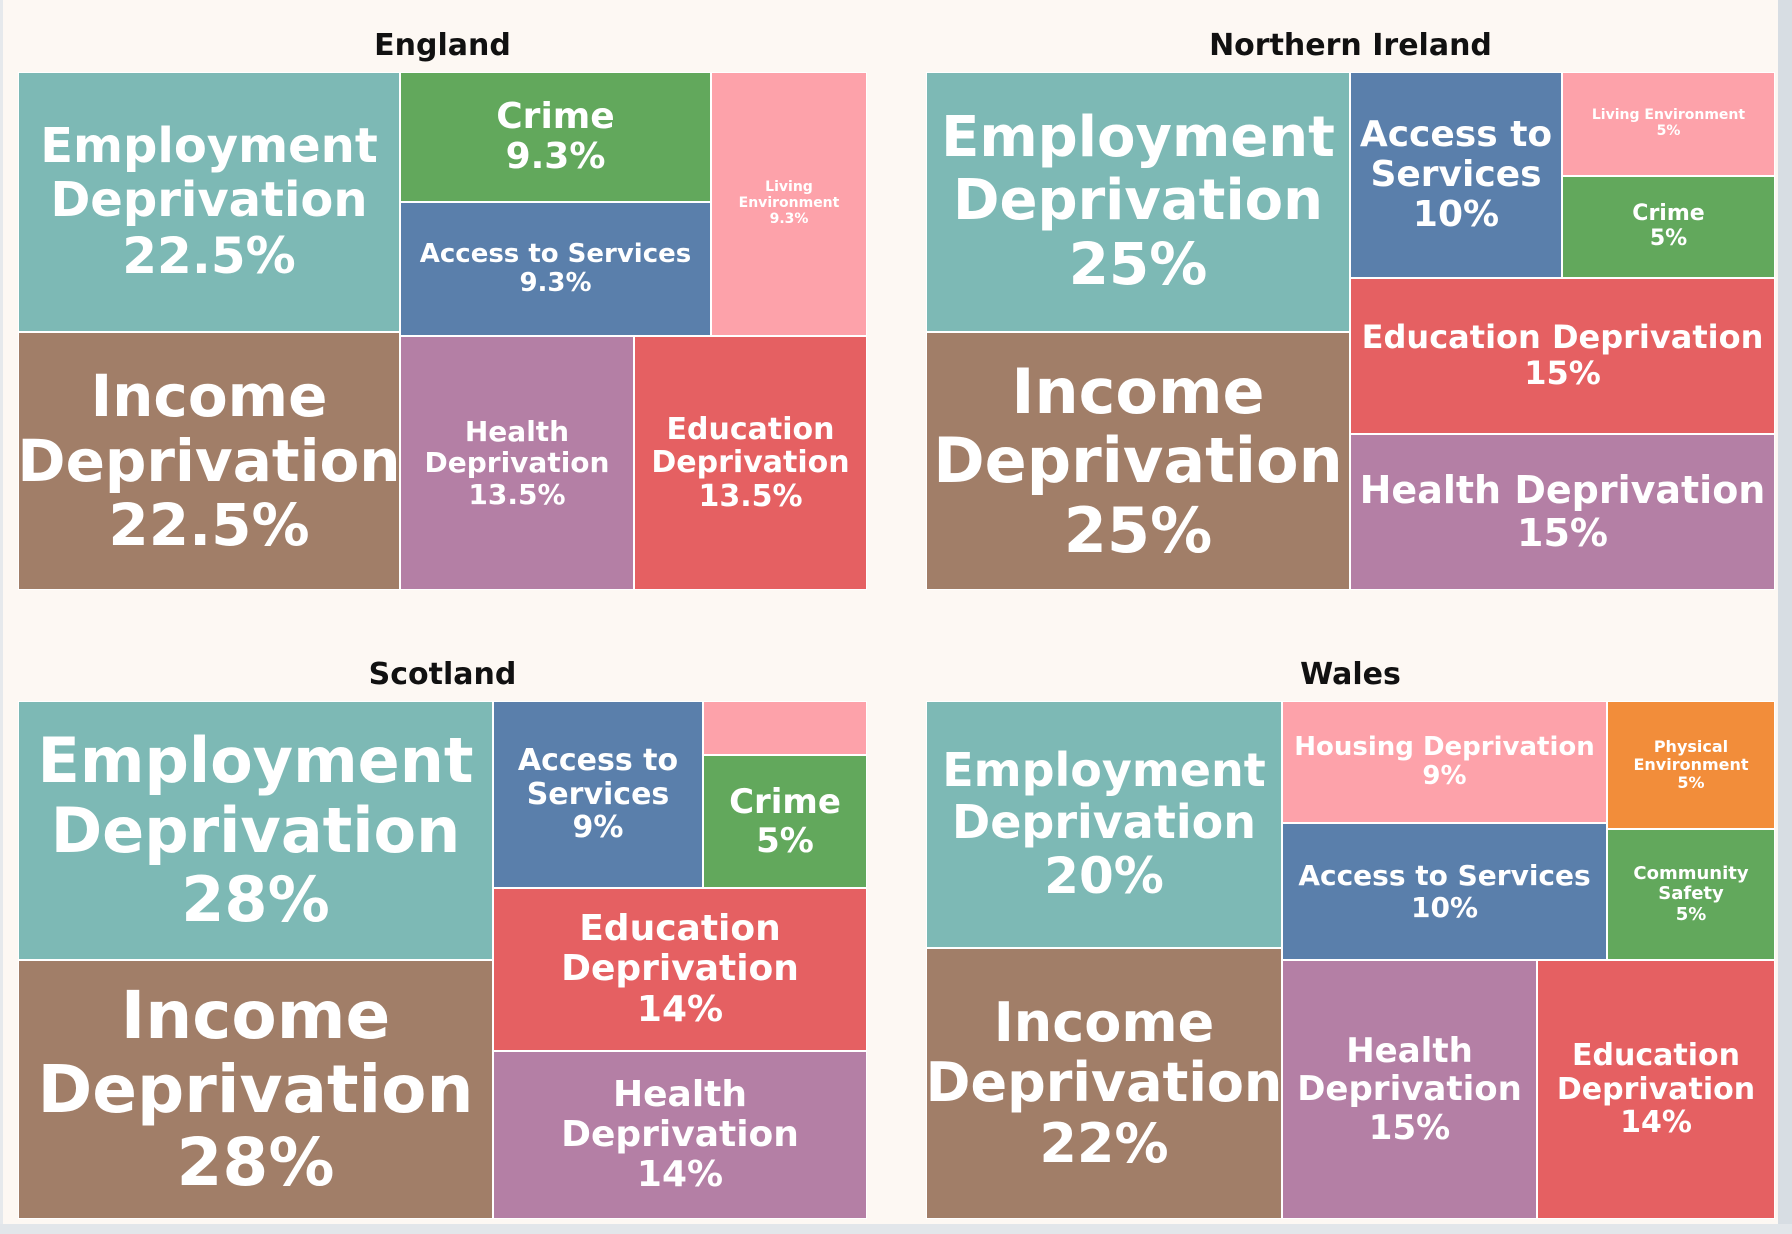 This screenshot has width=1792, height=1234. What do you see at coordinates (442, 45) in the screenshot?
I see `panel-title: England` at bounding box center [442, 45].